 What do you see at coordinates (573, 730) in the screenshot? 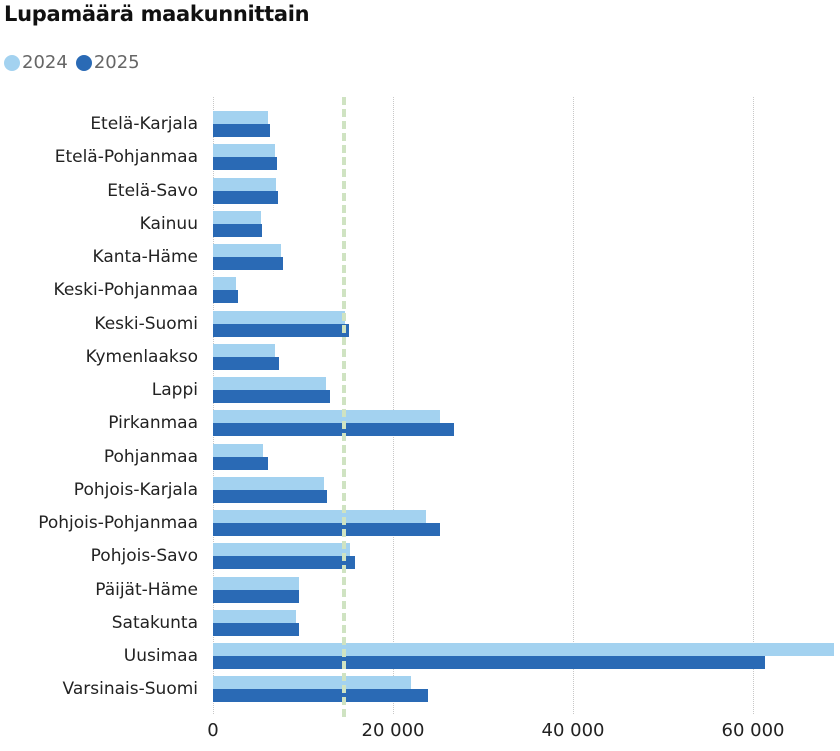
I see `x-tick-label: 40 000` at bounding box center [573, 730].